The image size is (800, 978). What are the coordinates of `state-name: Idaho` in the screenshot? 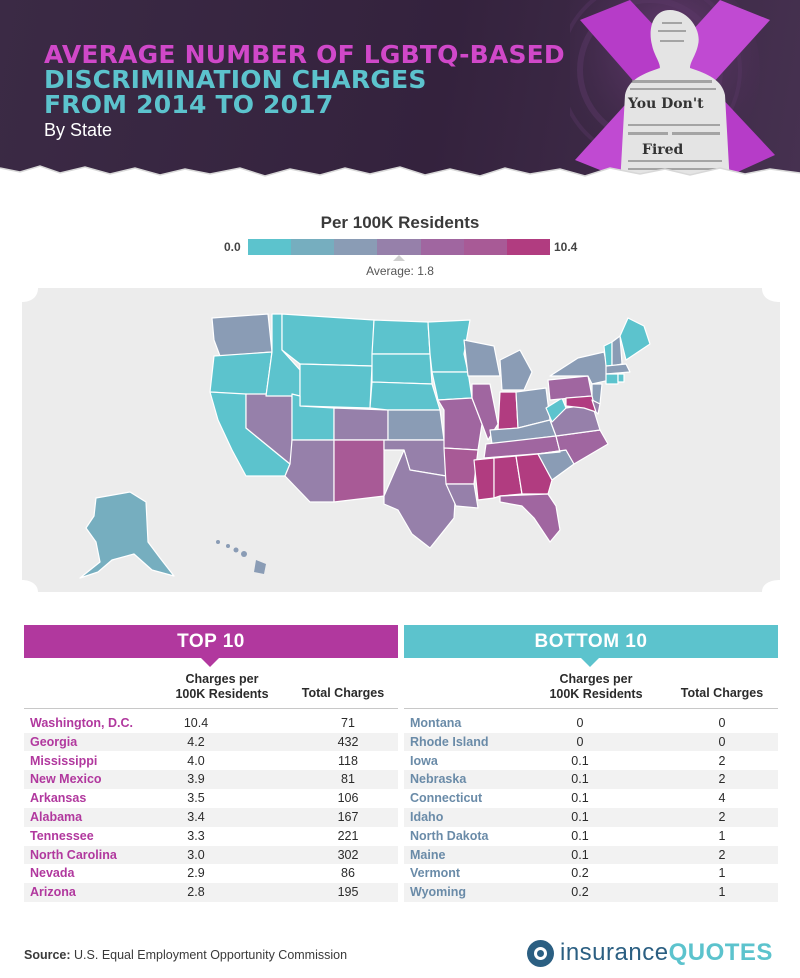 It's located at (427, 817).